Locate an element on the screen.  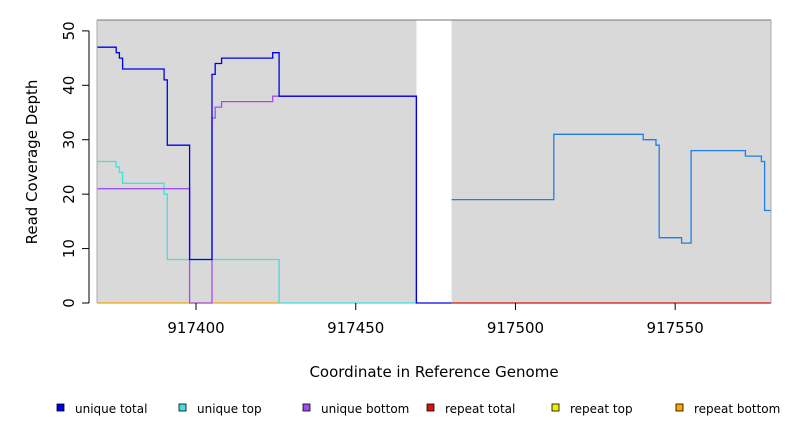
x-tick-label: 917400 is located at coordinates (195, 328).